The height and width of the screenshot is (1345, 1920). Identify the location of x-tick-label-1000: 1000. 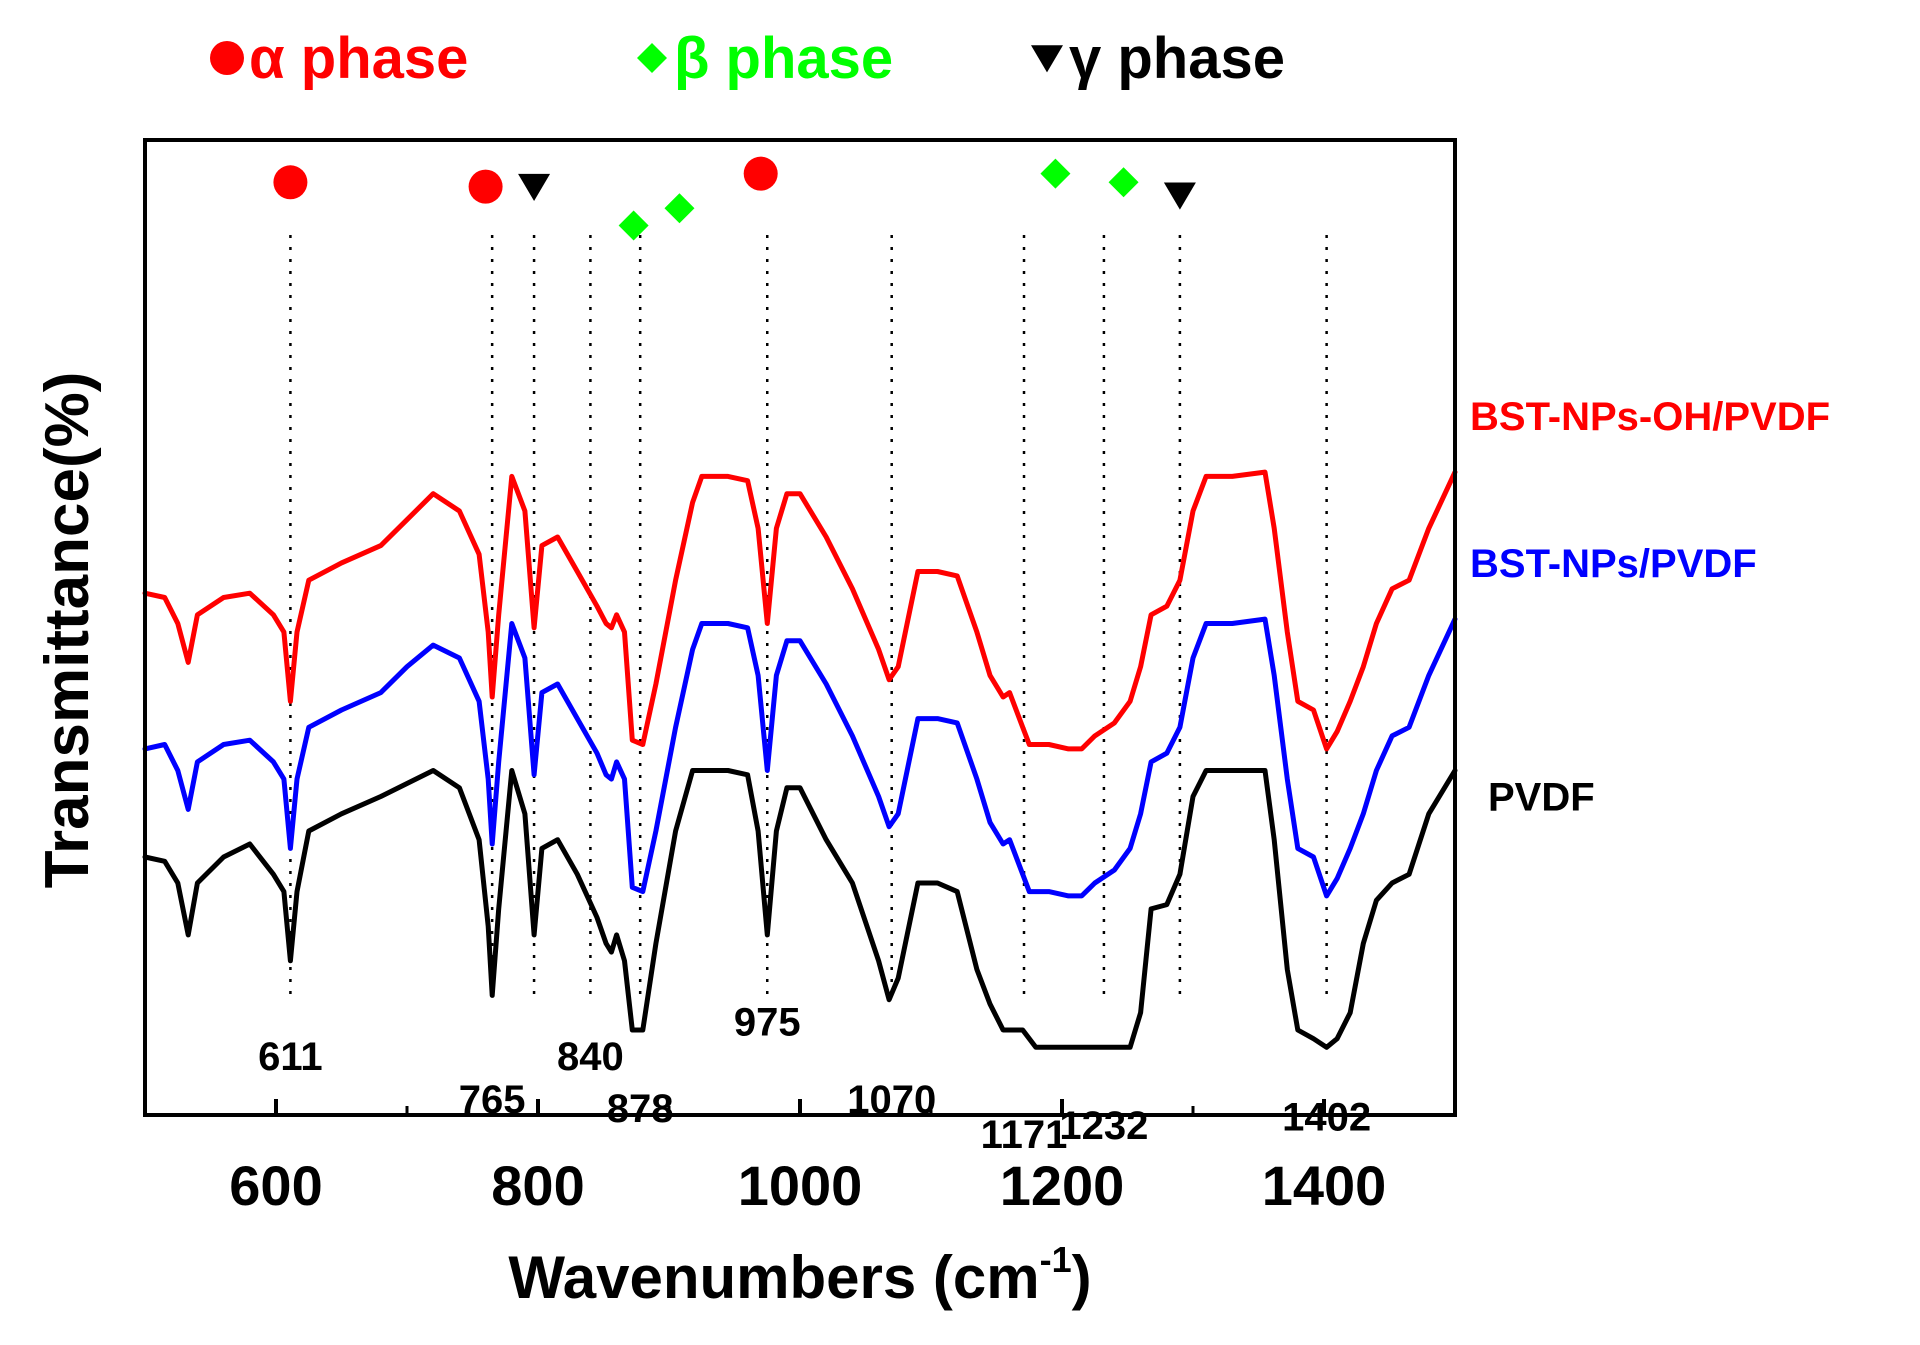
(800, 1185).